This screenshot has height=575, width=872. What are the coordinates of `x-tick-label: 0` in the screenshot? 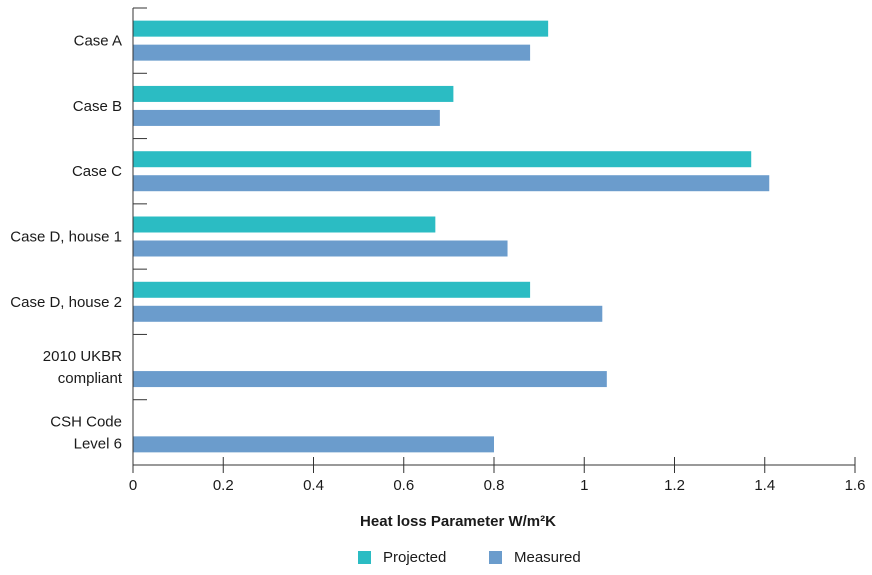 It's located at (133, 485).